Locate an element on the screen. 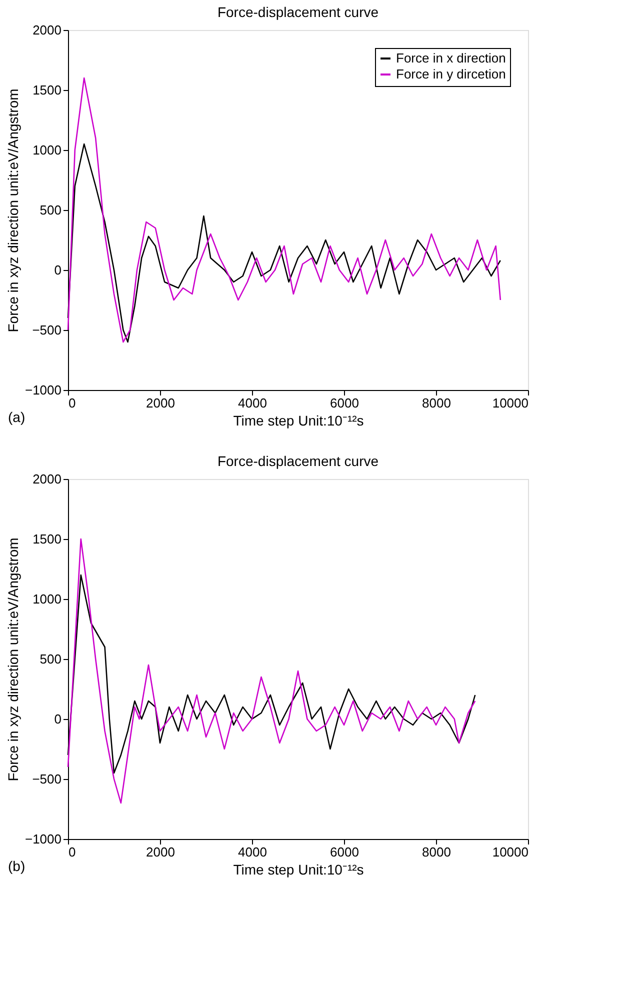 Image resolution: width=625 pixels, height=1000 pixels. legend-label: Force in y dircetion is located at coordinates (451, 74).